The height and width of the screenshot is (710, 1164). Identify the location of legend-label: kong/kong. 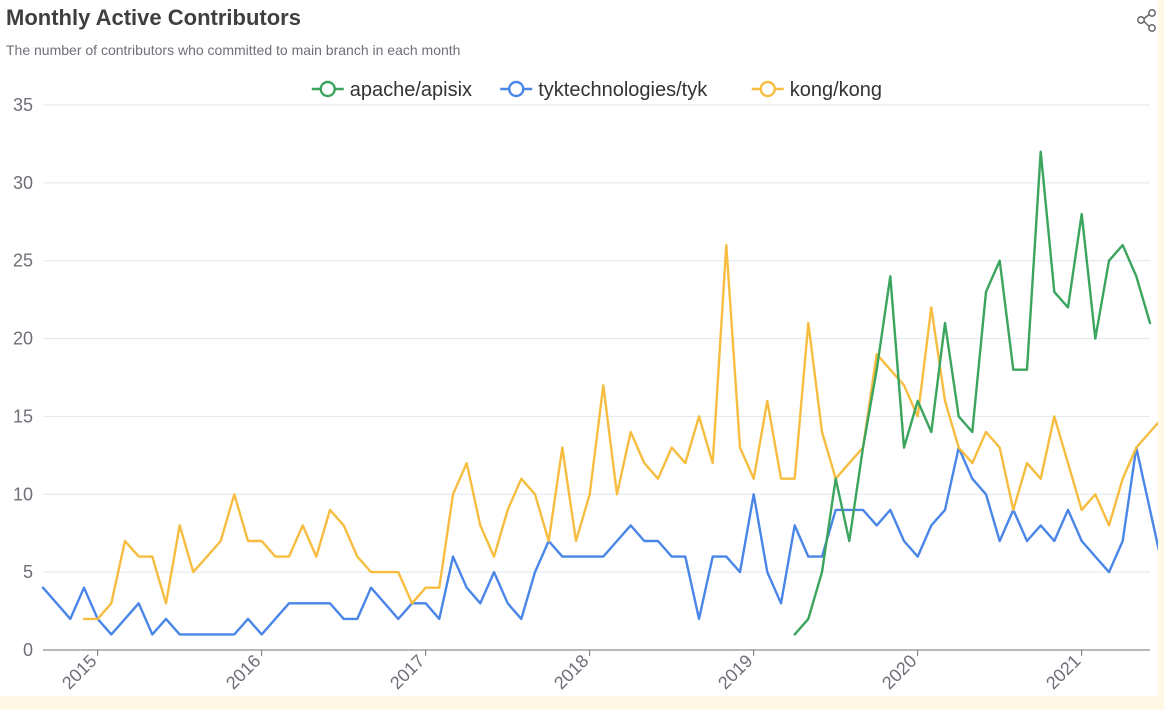
(836, 90).